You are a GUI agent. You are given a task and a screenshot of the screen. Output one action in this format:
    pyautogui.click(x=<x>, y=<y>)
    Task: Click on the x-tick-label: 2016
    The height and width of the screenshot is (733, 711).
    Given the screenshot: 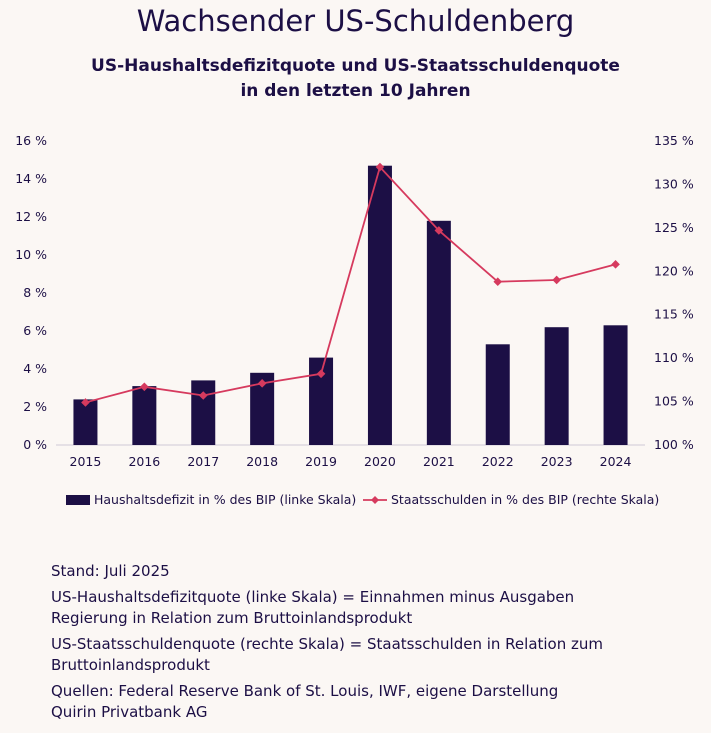 What is the action you would take?
    pyautogui.click(x=144, y=461)
    